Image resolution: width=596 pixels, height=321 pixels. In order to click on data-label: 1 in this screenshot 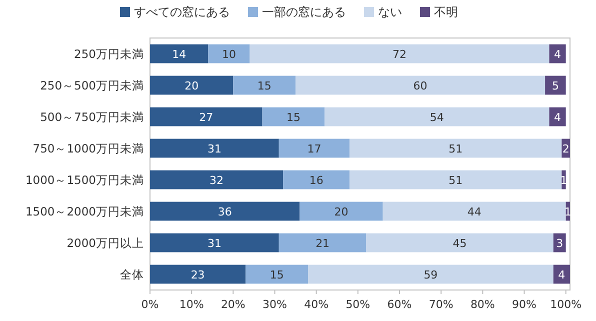, I will do `click(564, 180)`.